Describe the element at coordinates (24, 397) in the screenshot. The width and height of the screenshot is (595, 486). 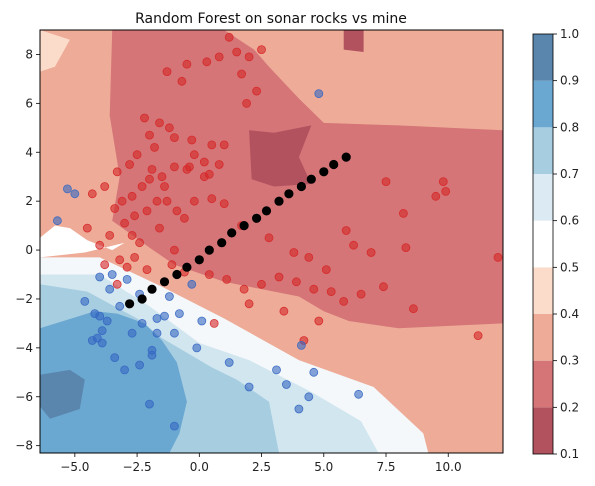
I see `y-tick-label: −6` at that location.